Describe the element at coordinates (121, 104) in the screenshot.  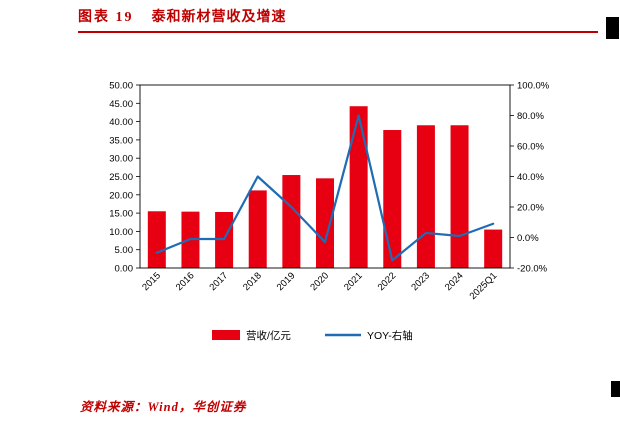
I see `svg-text: 45.00` at that location.